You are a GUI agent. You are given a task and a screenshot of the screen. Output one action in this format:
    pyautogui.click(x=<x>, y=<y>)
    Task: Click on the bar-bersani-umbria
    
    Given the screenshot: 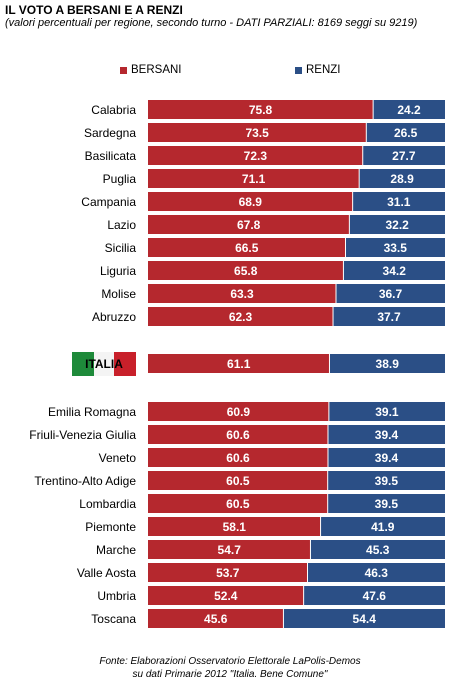 What is the action you would take?
    pyautogui.click(x=226, y=595)
    